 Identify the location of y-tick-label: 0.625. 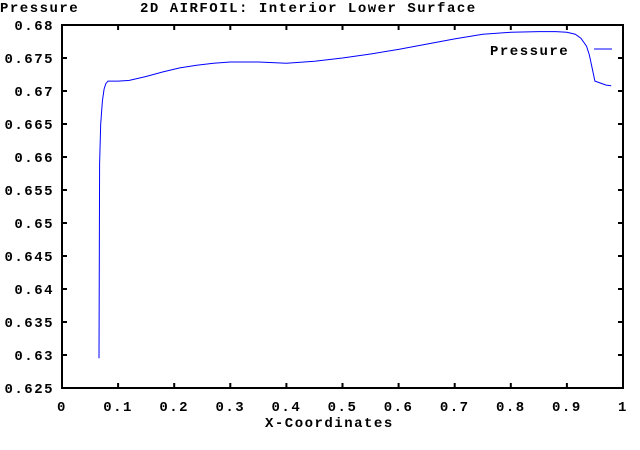
(29, 390).